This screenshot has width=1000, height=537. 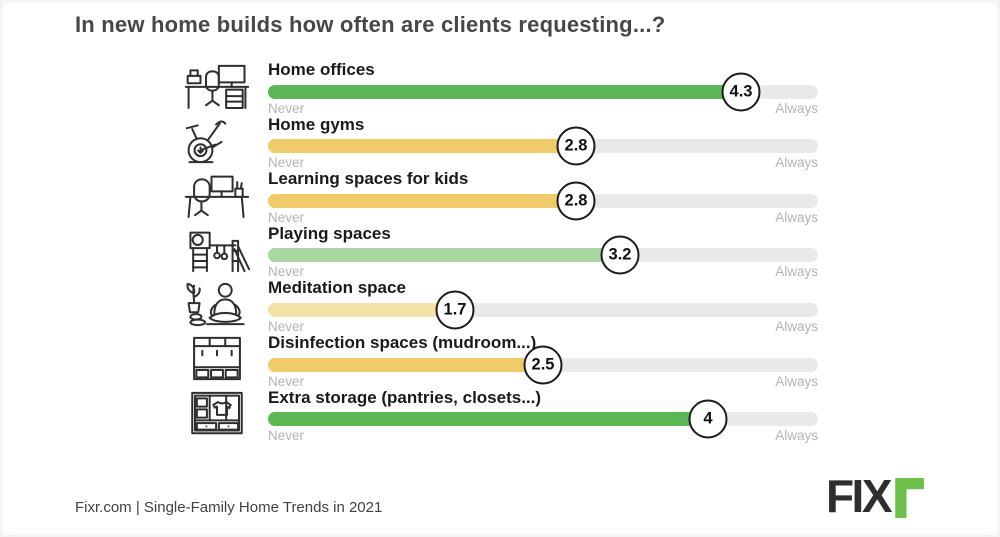 I want to click on value-text: 1.7, so click(x=455, y=309).